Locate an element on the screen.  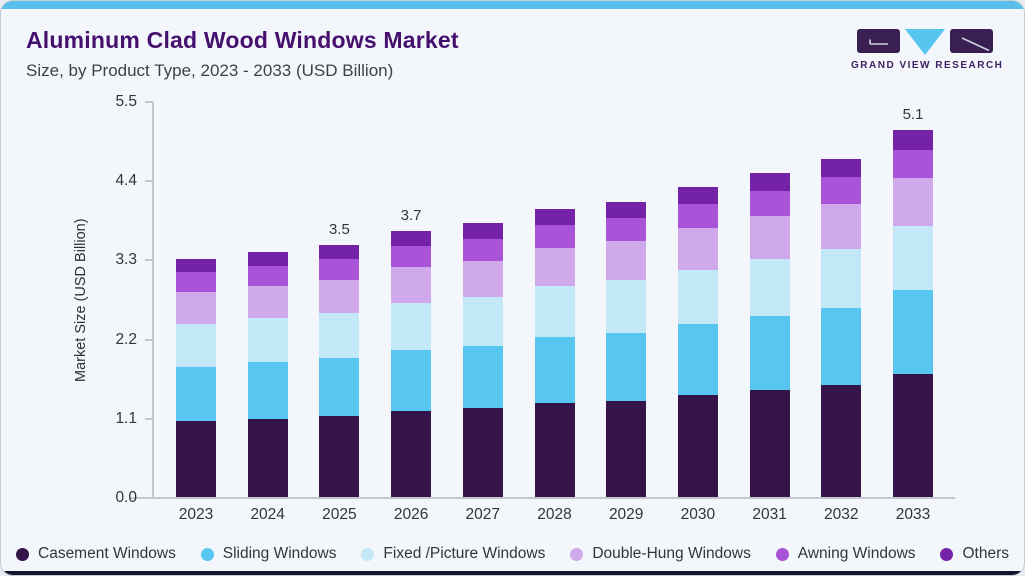
legend-label: Awning Windows is located at coordinates (856, 553).